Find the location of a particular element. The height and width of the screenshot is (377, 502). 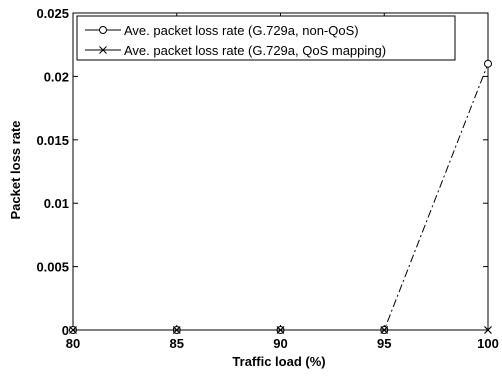

y-tick-label: 0.02 is located at coordinates (56, 76).